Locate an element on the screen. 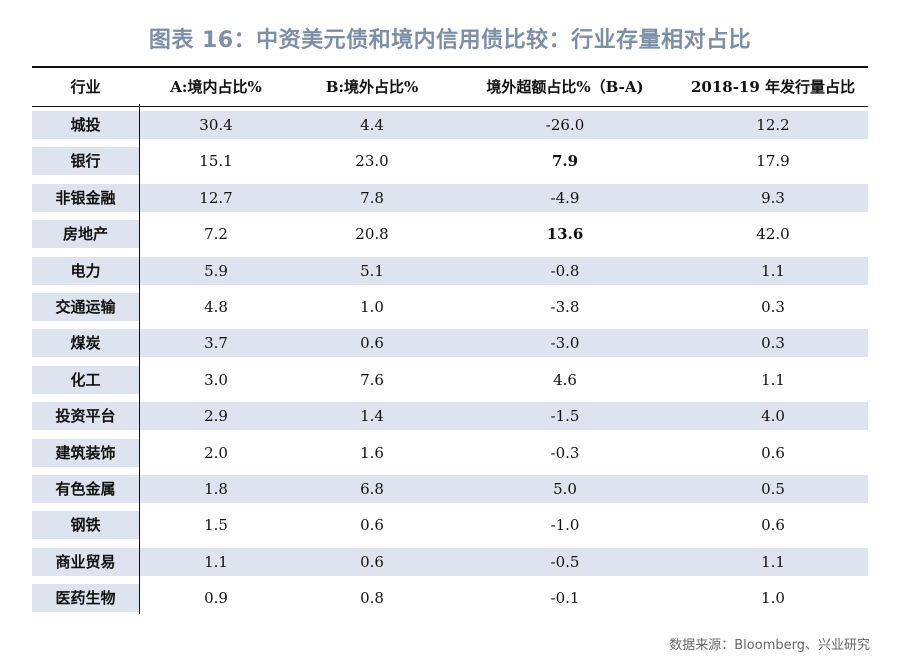  industry-cell: 医药生物 is located at coordinates (85, 598).